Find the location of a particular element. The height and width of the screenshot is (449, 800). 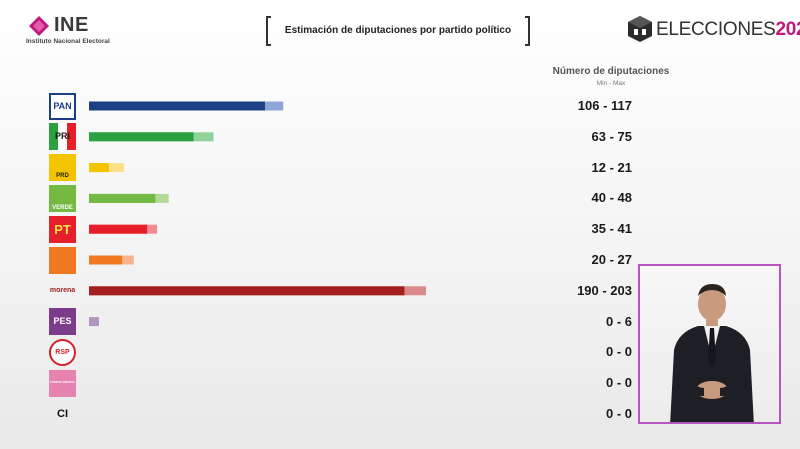

bracket-right is located at coordinates (527, 31).